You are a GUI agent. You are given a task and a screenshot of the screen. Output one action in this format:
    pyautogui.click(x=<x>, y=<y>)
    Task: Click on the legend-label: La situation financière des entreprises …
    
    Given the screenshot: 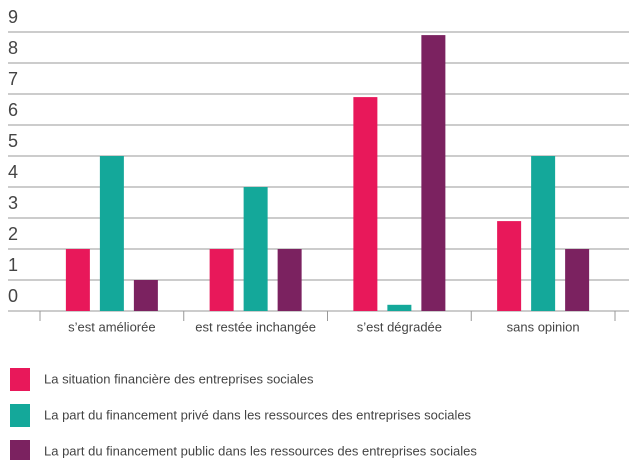 What is the action you would take?
    pyautogui.click(x=179, y=378)
    